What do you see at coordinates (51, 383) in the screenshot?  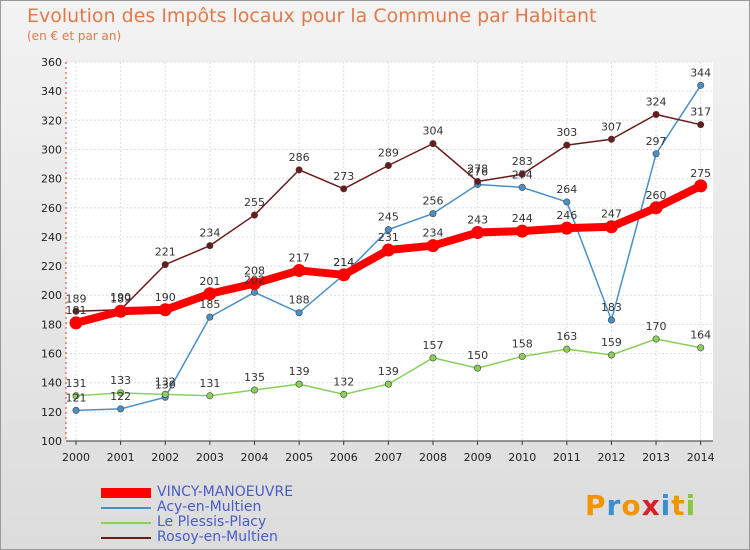 I see `y-tick-label: 140` at bounding box center [51, 383].